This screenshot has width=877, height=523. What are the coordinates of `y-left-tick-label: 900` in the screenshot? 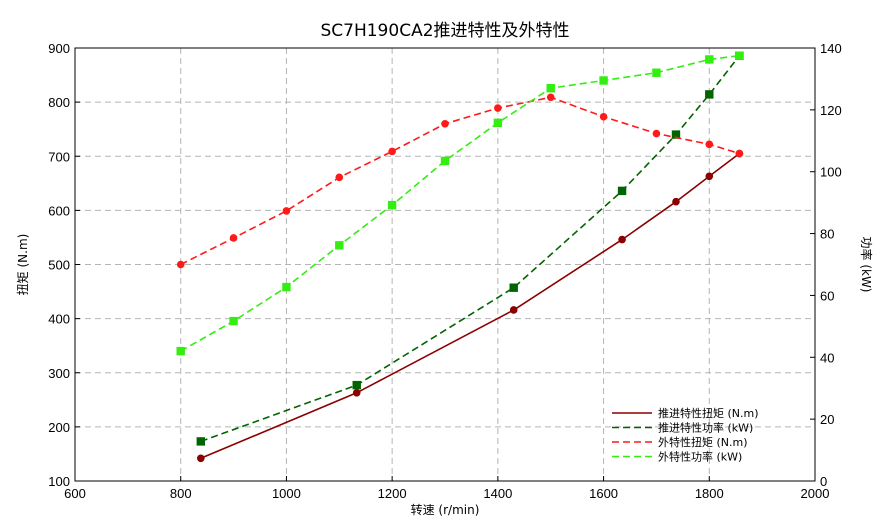 It's located at (59, 48).